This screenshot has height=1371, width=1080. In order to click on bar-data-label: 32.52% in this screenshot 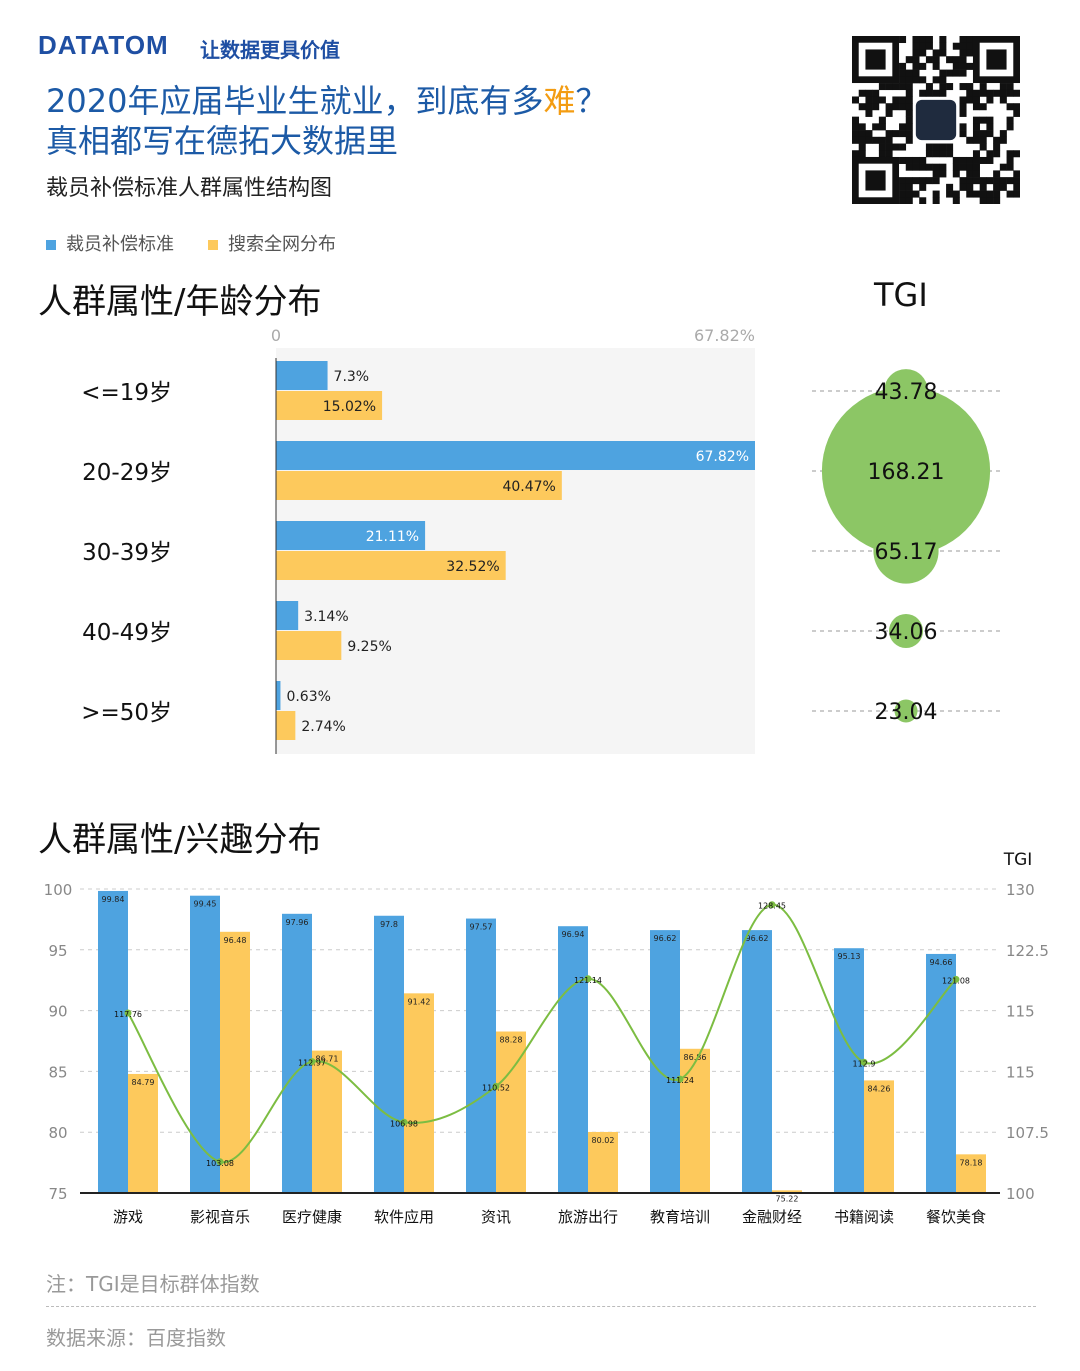, I will do `click(472, 567)`.